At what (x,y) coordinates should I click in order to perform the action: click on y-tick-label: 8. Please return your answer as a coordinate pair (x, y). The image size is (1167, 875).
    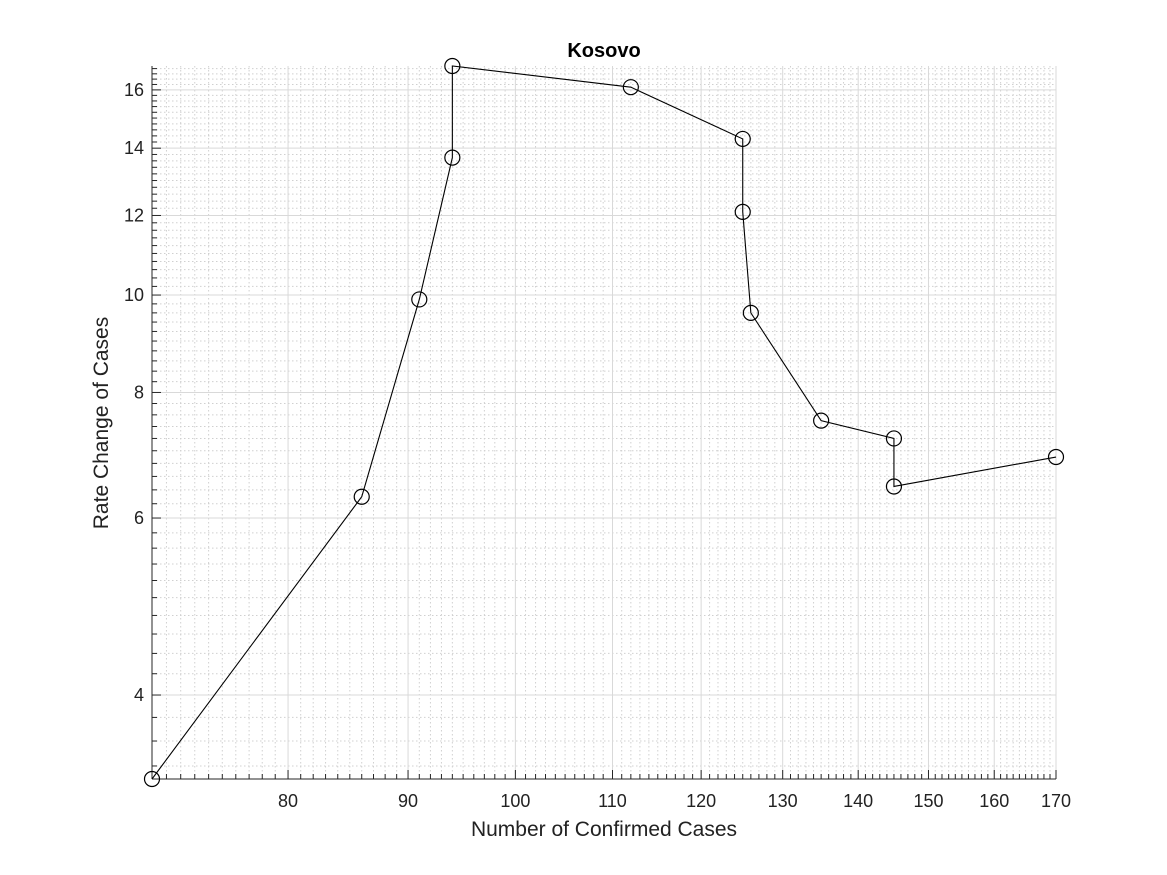
    Looking at the image, I should click on (139, 392).